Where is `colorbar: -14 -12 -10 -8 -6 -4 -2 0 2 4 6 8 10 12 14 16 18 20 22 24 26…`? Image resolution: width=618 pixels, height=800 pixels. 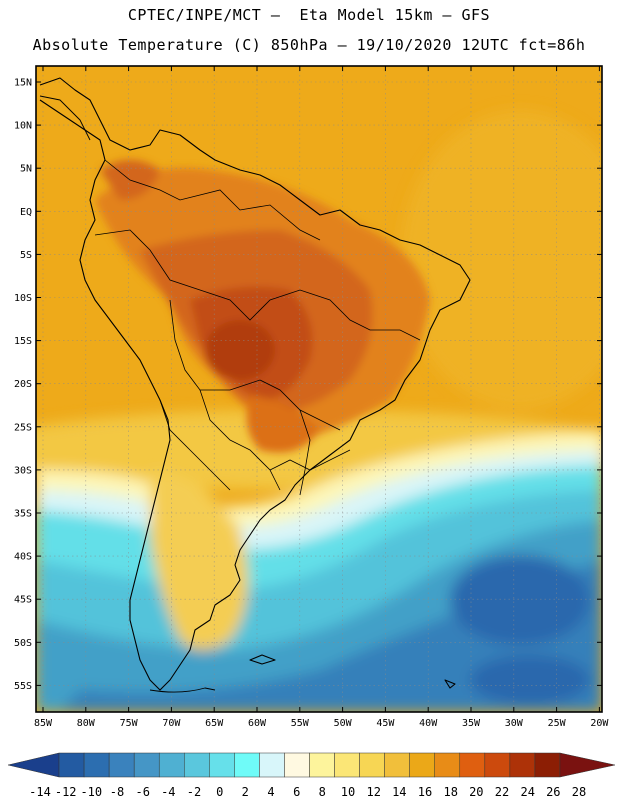 colorbar: -14 -12 -10 -8 -6 -4 -2 0 2 4 6 8 10 12 14 16 18 20 22 24 26… is located at coordinates (311, 775).